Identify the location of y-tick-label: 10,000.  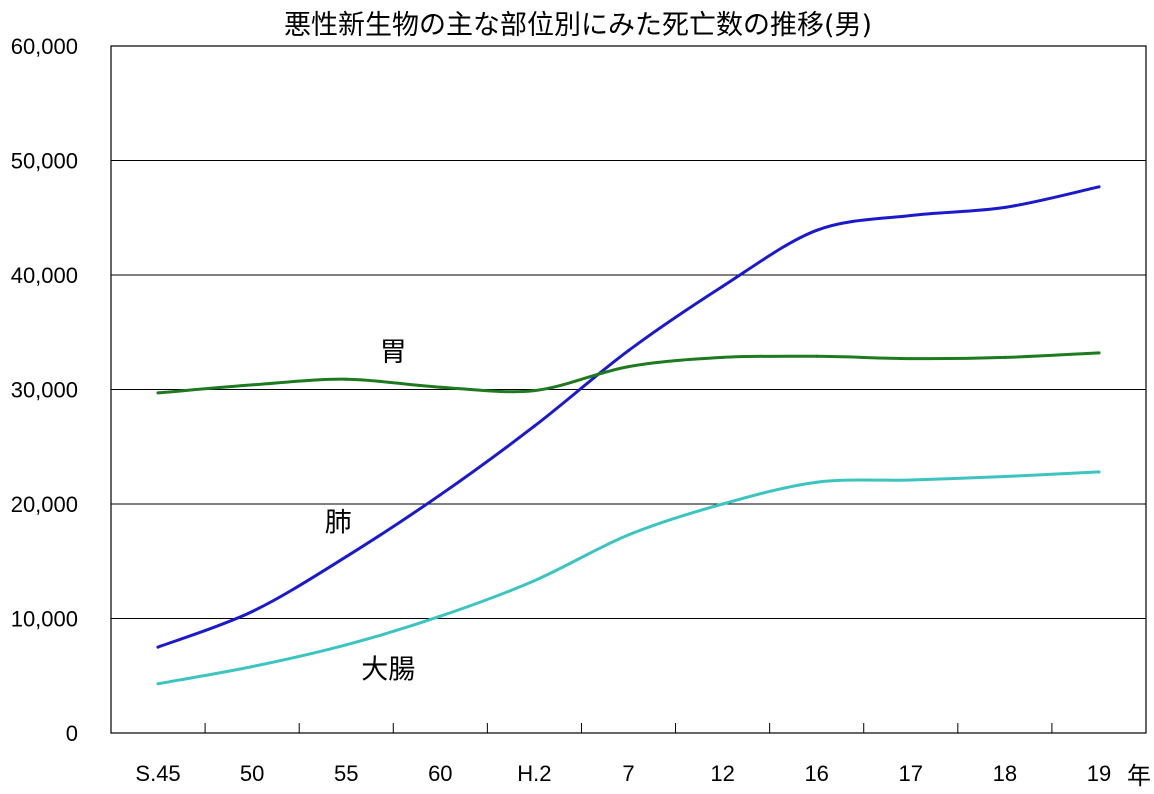
(44, 619).